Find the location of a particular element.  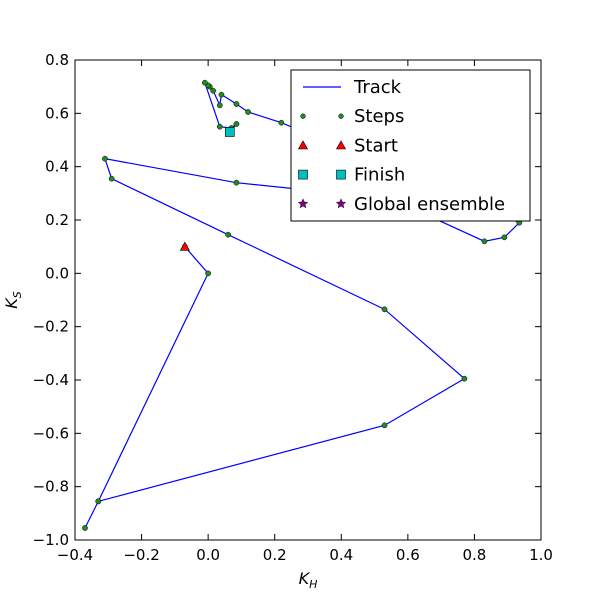

x-tick-label: −0.4 is located at coordinates (75, 555).